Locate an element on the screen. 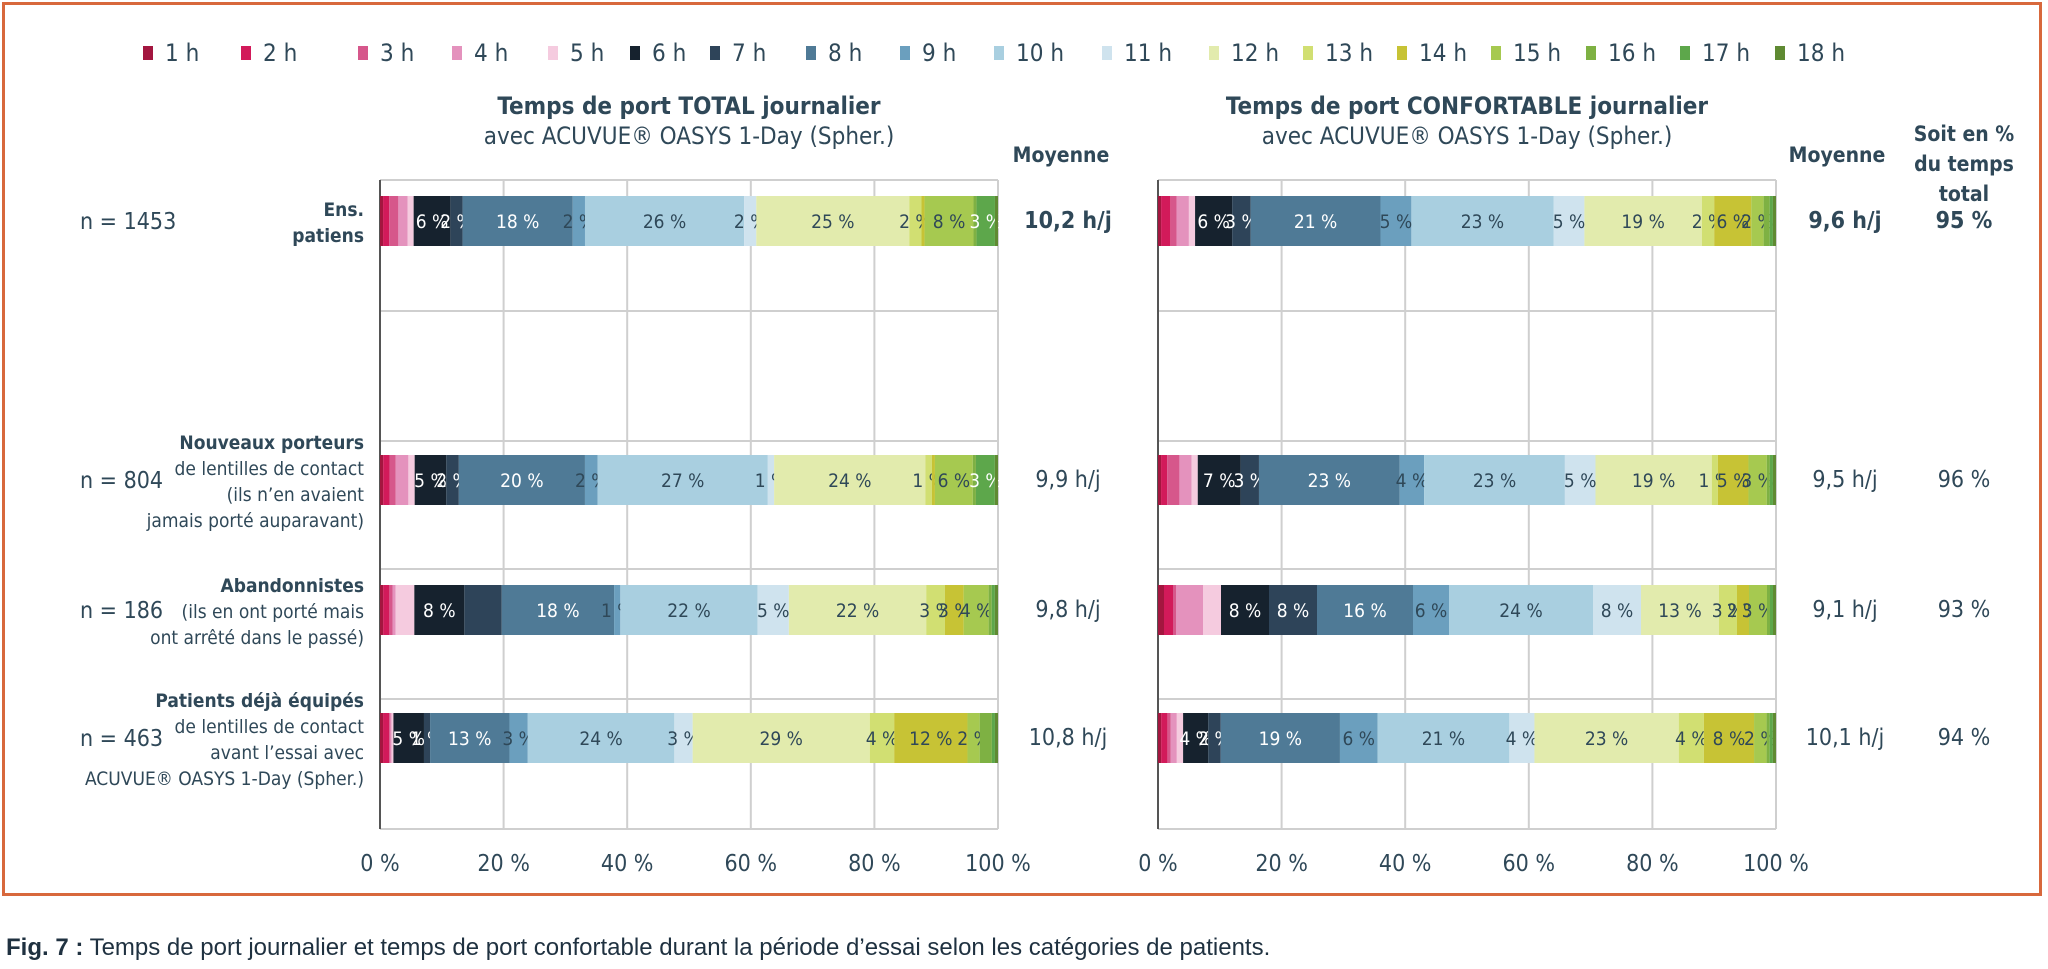  data-label-p1-r3-13h: 3 % is located at coordinates (935, 611).